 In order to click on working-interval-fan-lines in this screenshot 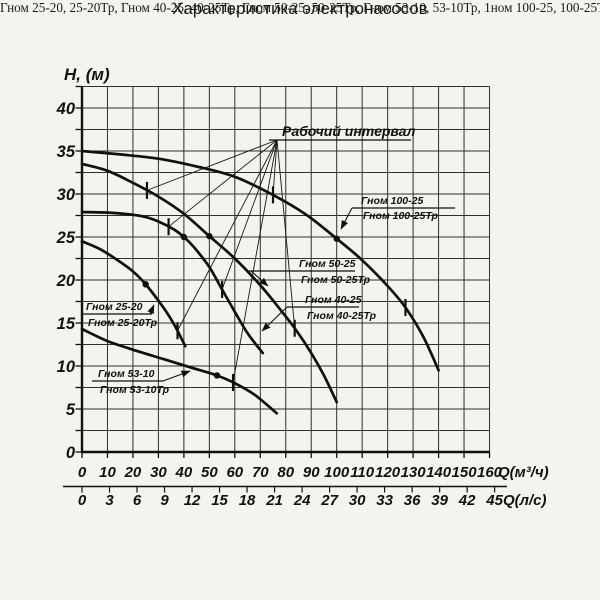, I will do `click(221, 261)`.